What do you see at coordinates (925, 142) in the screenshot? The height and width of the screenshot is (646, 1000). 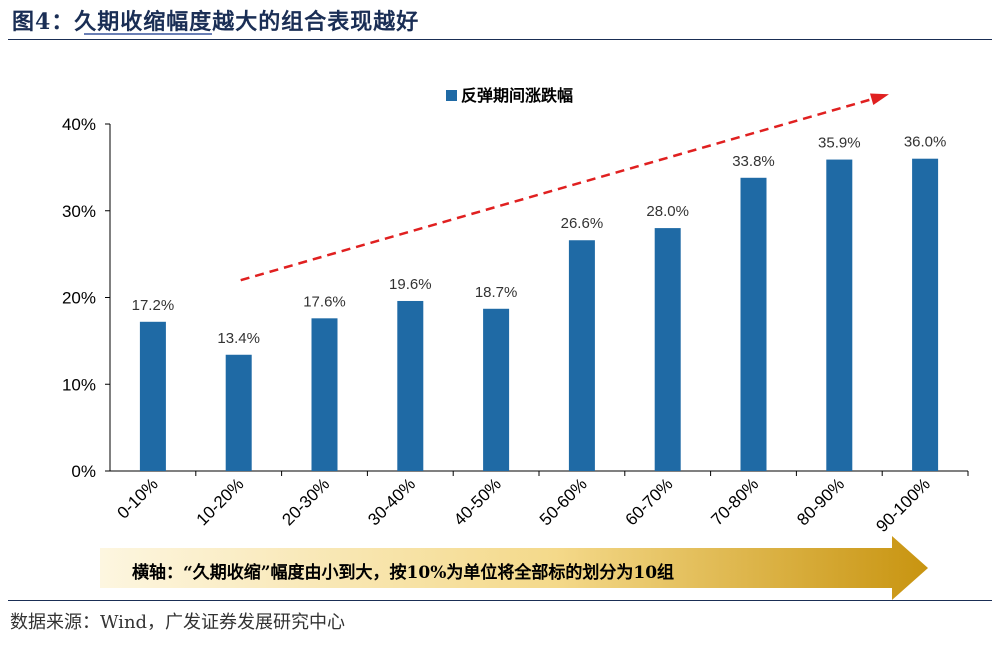 I see `data-label: 36.0%` at bounding box center [925, 142].